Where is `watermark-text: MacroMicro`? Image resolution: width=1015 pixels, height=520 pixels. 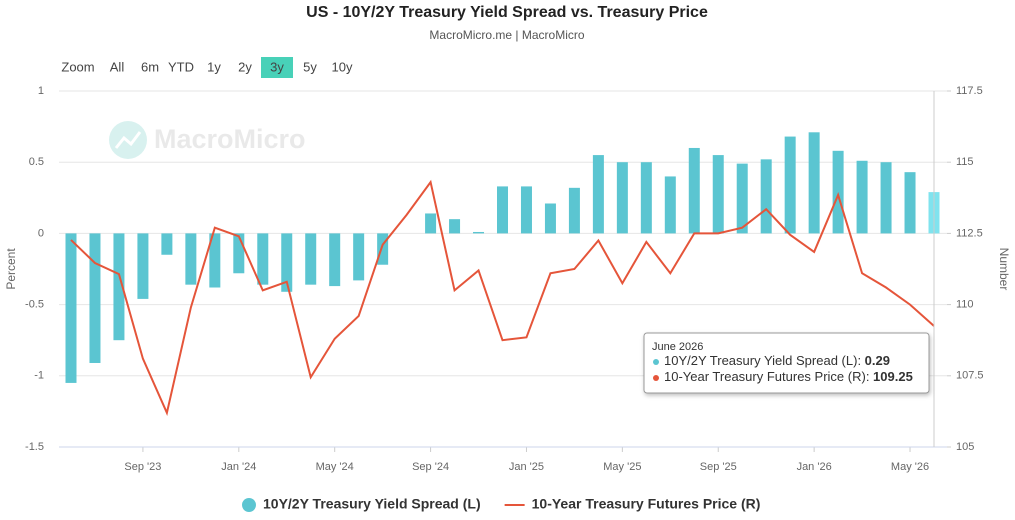 watermark-text: MacroMicro is located at coordinates (230, 139).